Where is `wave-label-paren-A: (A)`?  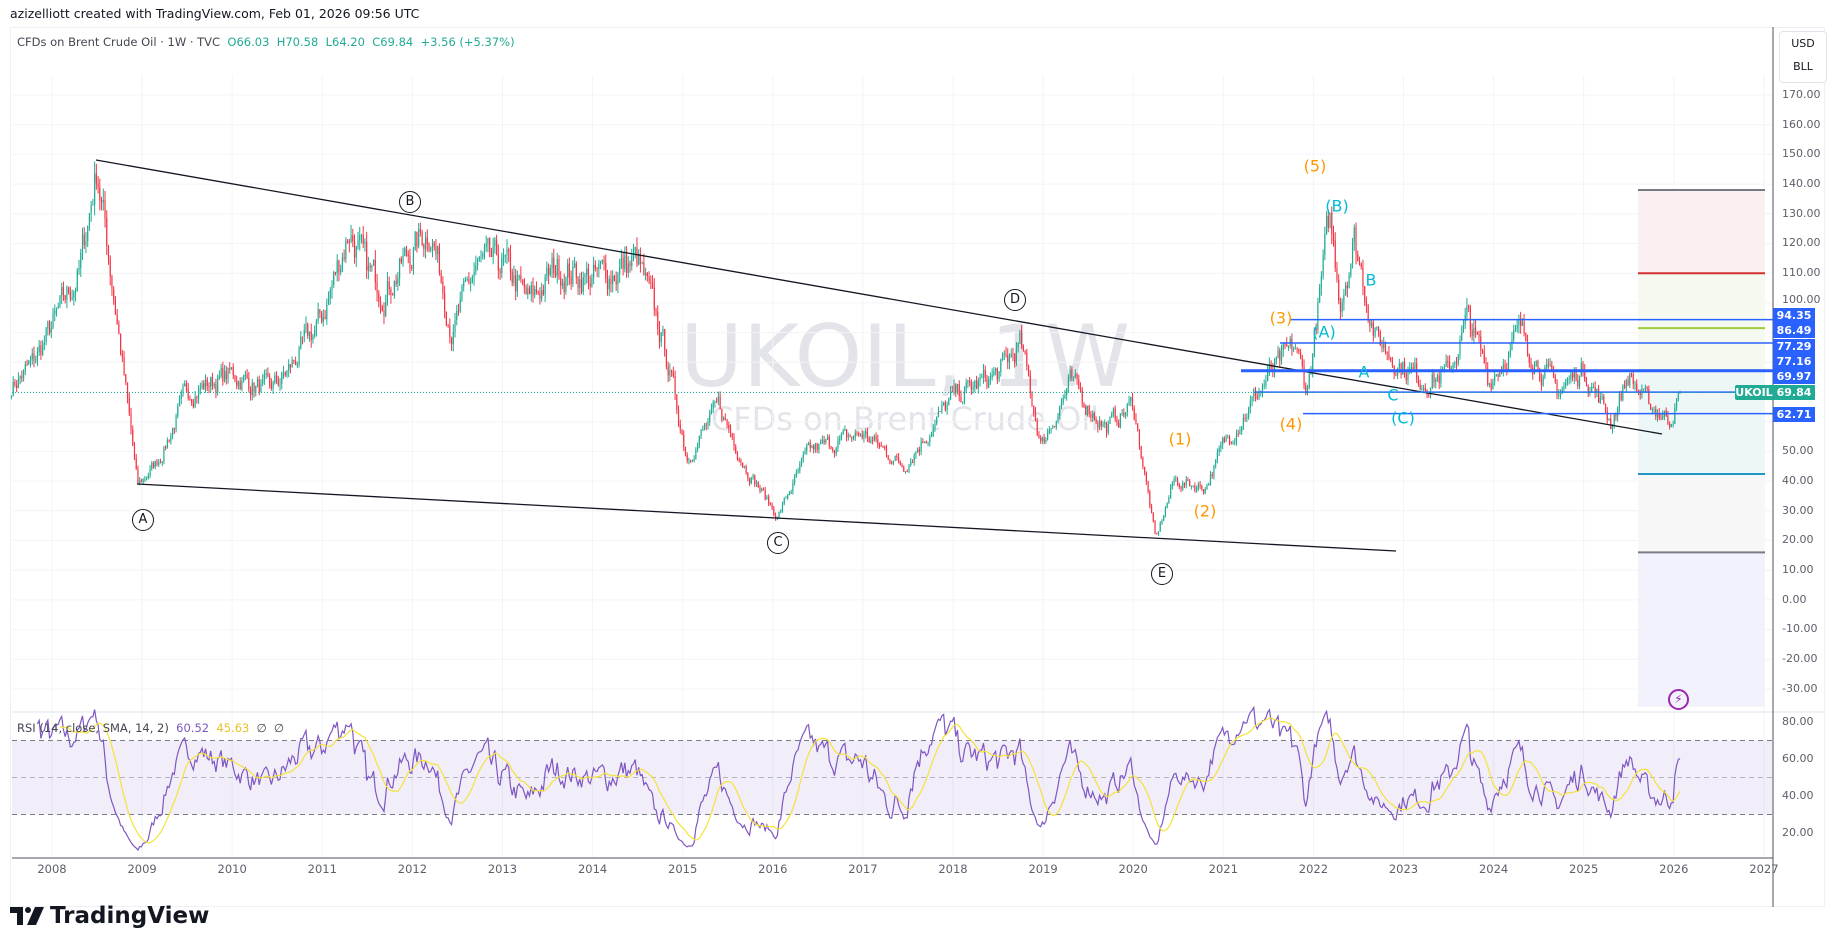
wave-label-paren-A: (A) is located at coordinates (1324, 332).